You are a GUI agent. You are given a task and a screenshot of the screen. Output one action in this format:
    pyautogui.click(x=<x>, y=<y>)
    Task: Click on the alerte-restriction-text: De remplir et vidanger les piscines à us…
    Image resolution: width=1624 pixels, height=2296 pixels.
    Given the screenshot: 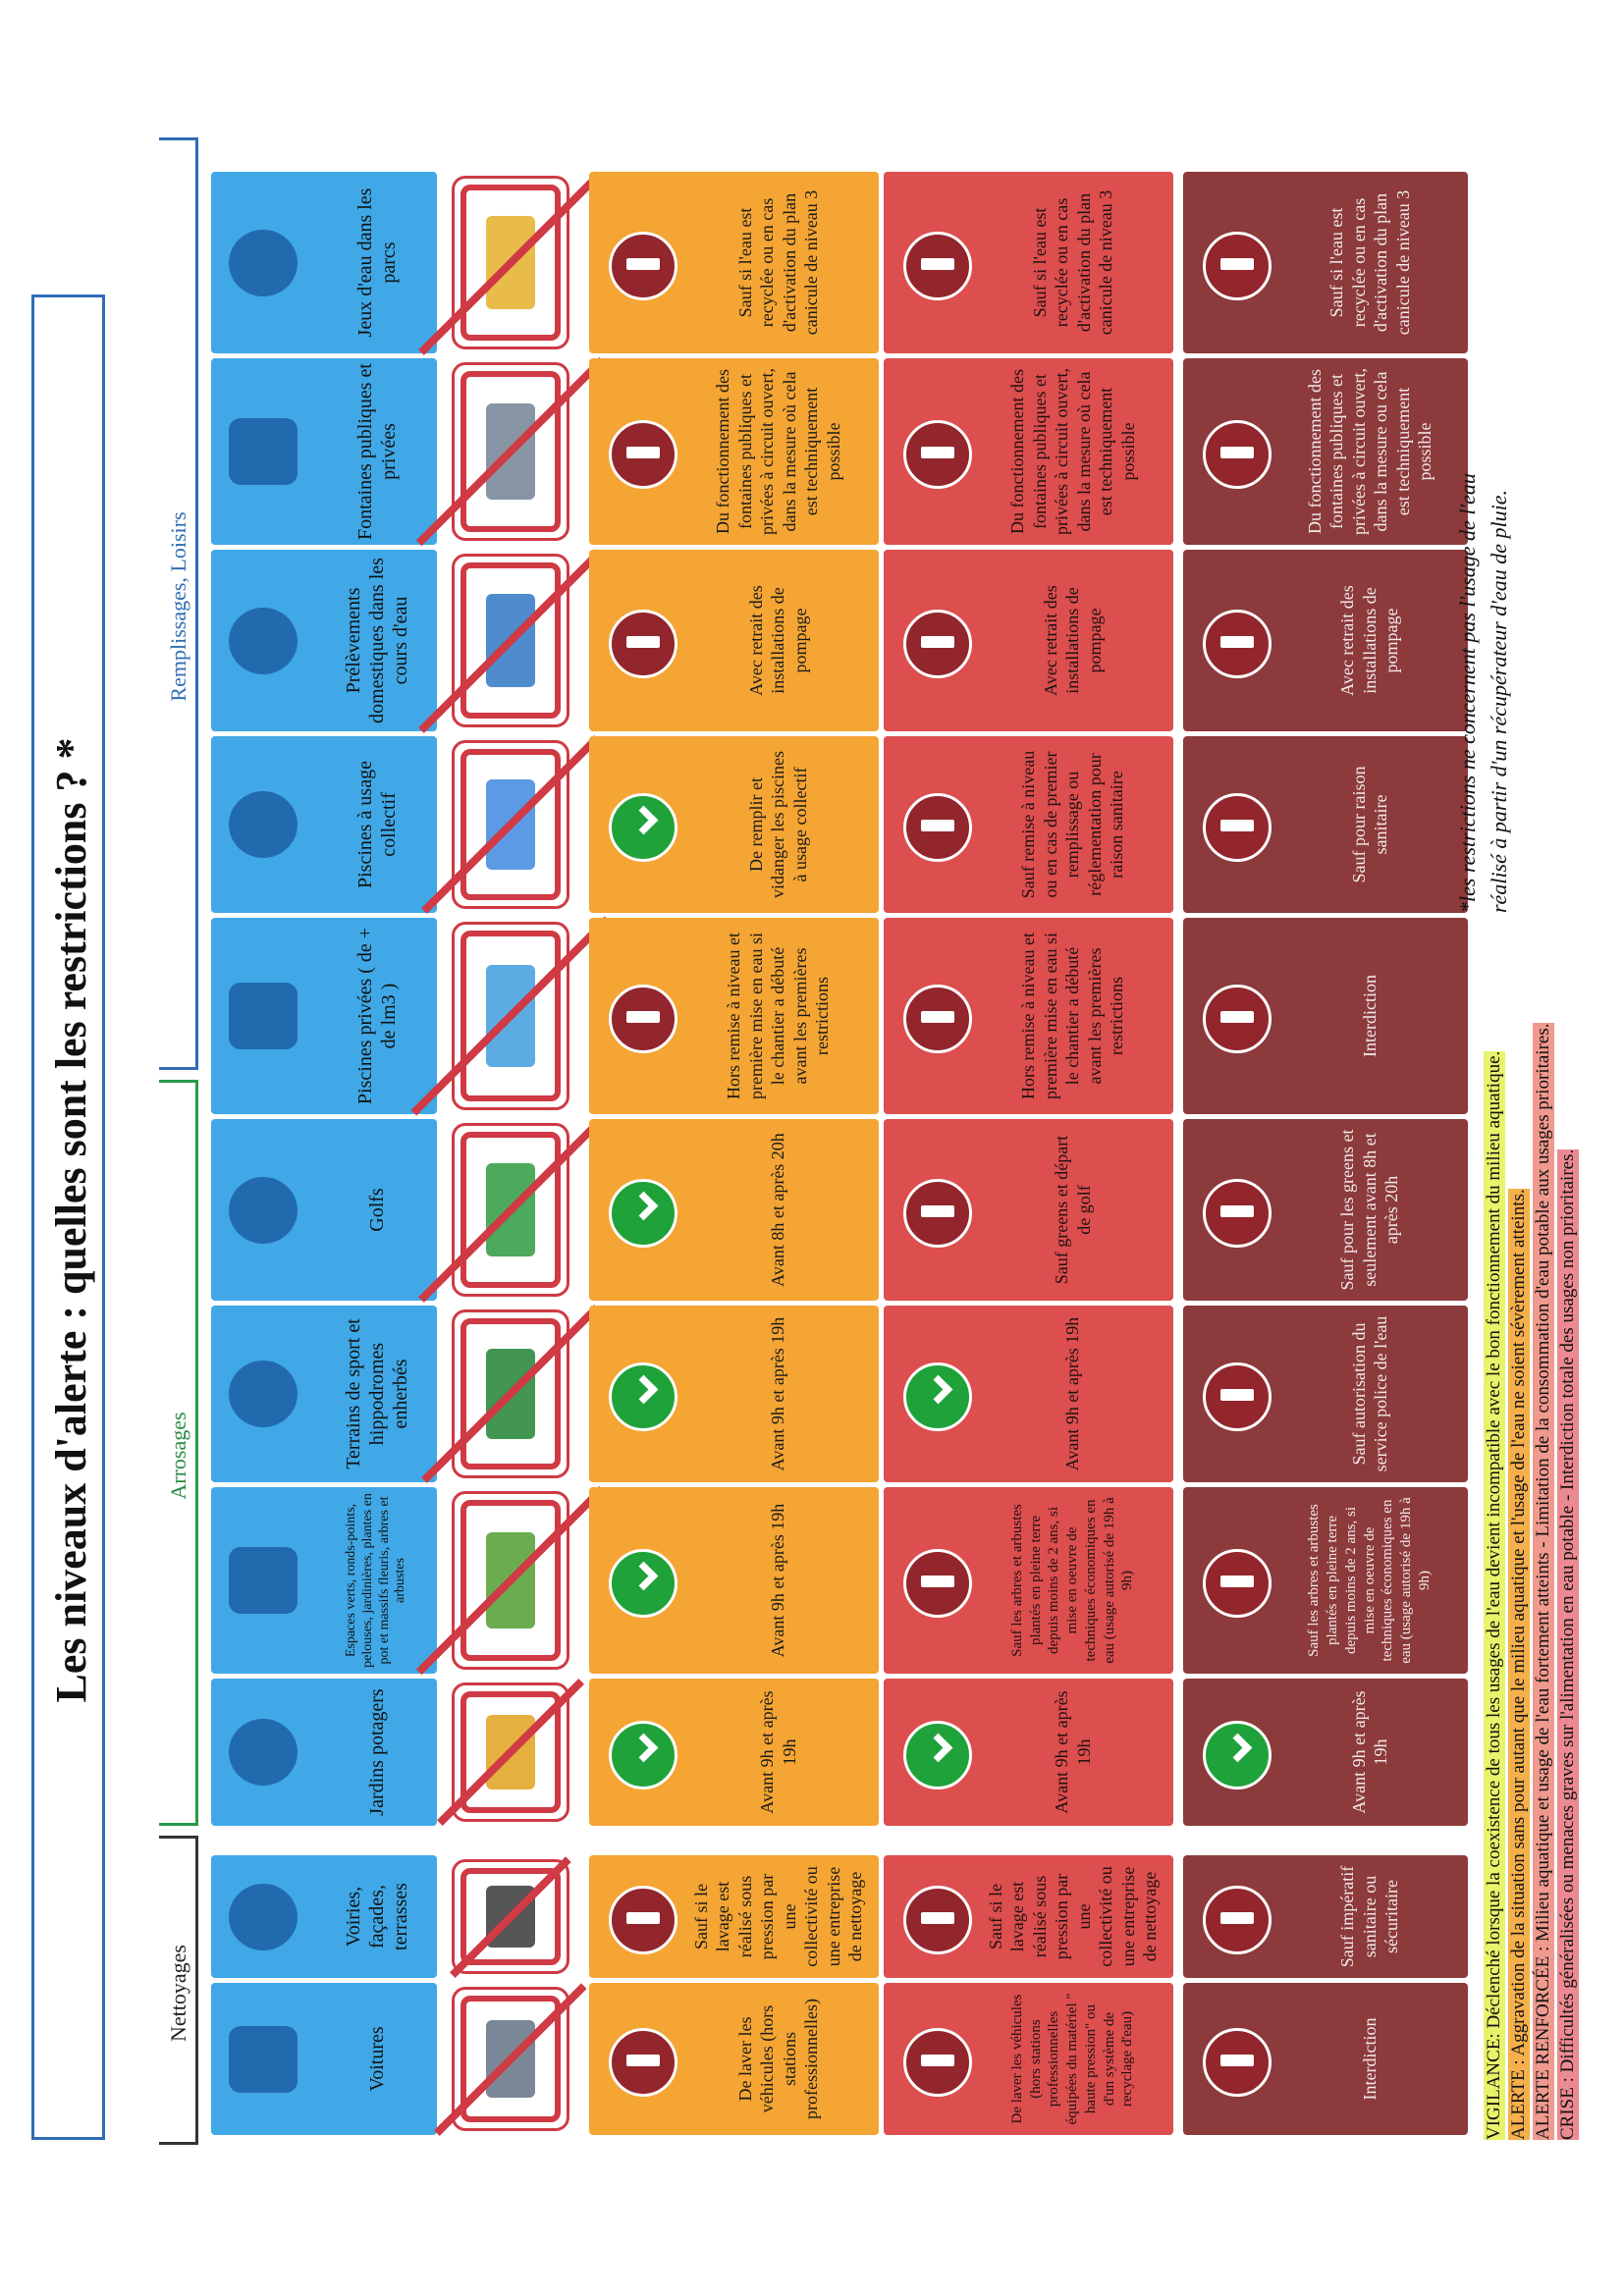 What is the action you would take?
    pyautogui.click(x=777, y=824)
    